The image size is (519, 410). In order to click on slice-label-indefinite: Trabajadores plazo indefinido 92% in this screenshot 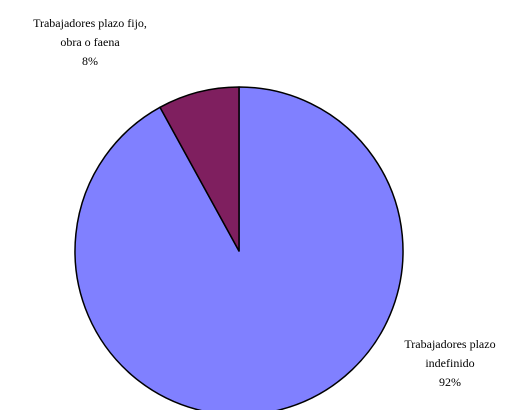, I will do `click(449, 363)`.